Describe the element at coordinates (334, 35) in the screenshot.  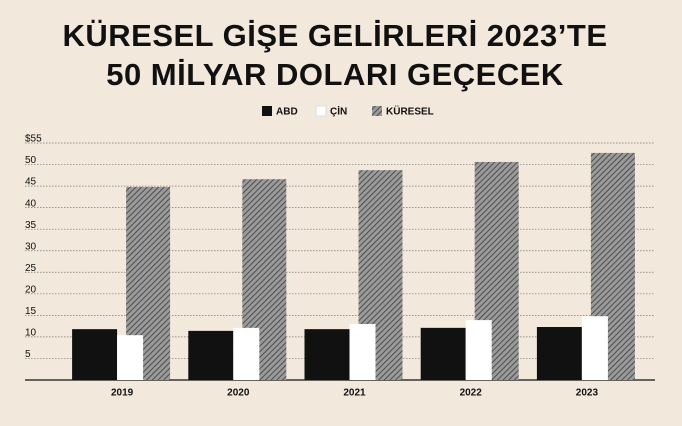
I see `chart-title: KÜRESEL GİŞE GELİRLERİ 2023’TE` at that location.